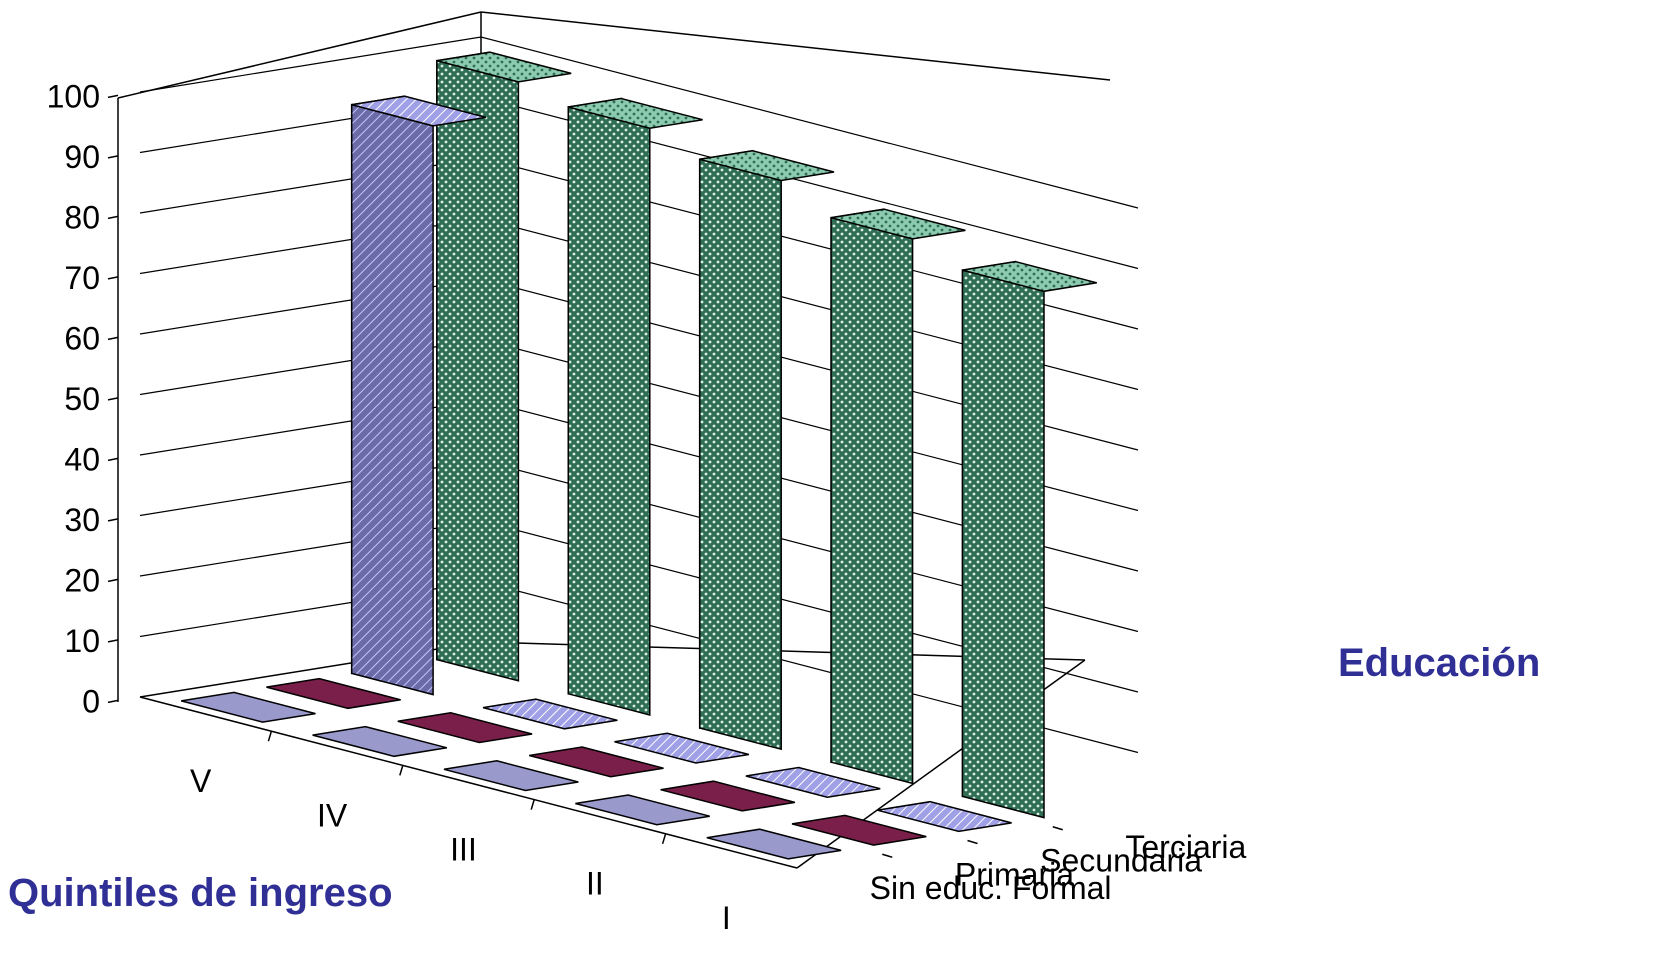 This screenshot has width=1661, height=967. I want to click on z-tick-label: Sin educ. Formal, so click(991, 888).